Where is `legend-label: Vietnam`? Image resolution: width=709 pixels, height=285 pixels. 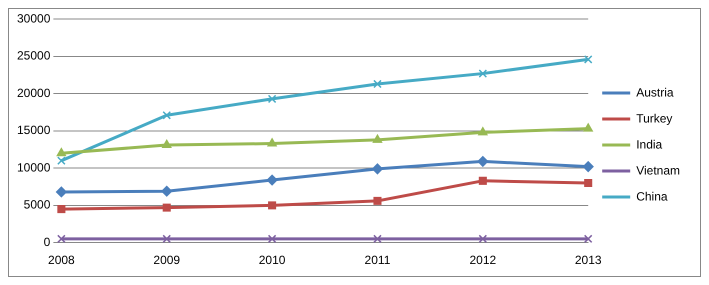 legend-label: Vietnam is located at coordinates (658, 170).